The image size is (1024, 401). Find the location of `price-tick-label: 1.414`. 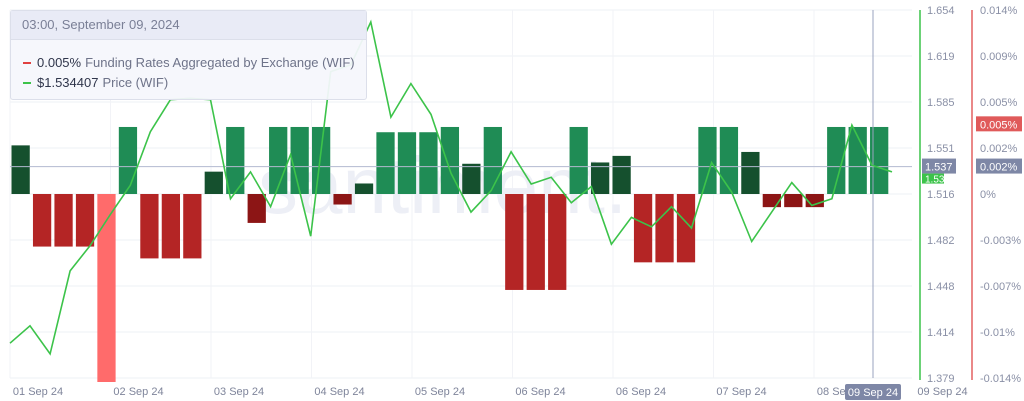

price-tick-label: 1.414 is located at coordinates (941, 333).